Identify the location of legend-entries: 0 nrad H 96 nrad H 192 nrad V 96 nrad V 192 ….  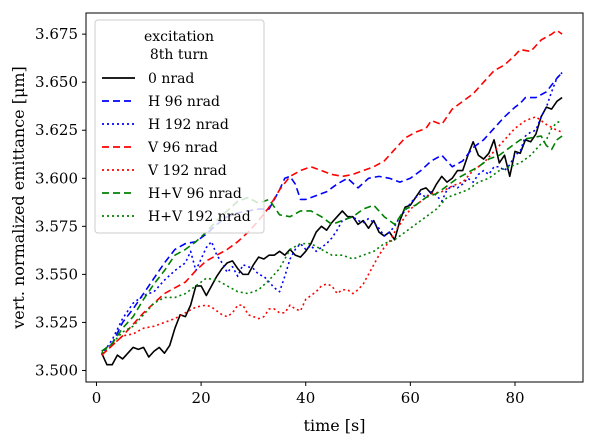
(176, 148).